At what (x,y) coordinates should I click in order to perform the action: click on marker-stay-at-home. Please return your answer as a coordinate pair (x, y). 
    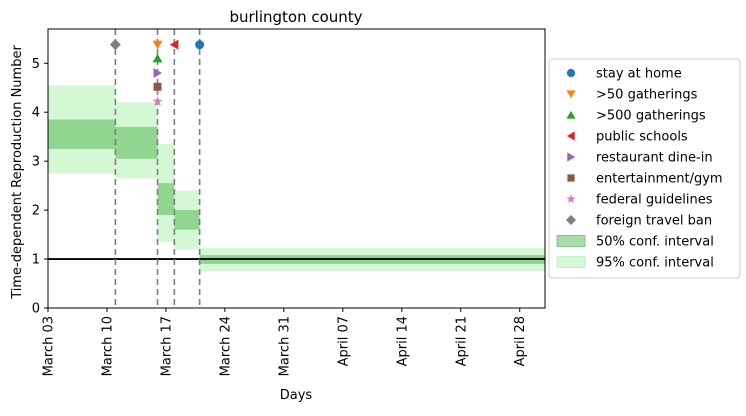
    Looking at the image, I should click on (200, 45).